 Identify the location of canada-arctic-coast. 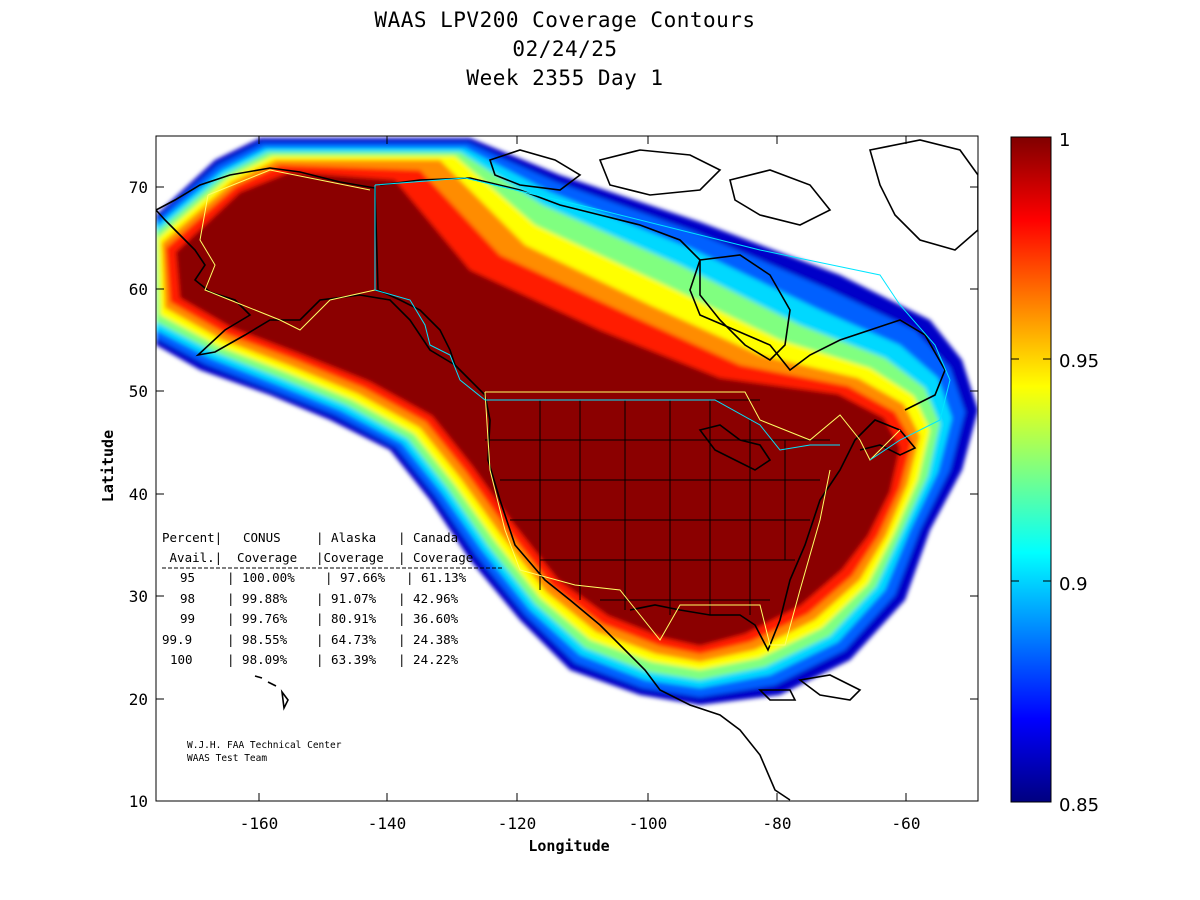
(662, 294).